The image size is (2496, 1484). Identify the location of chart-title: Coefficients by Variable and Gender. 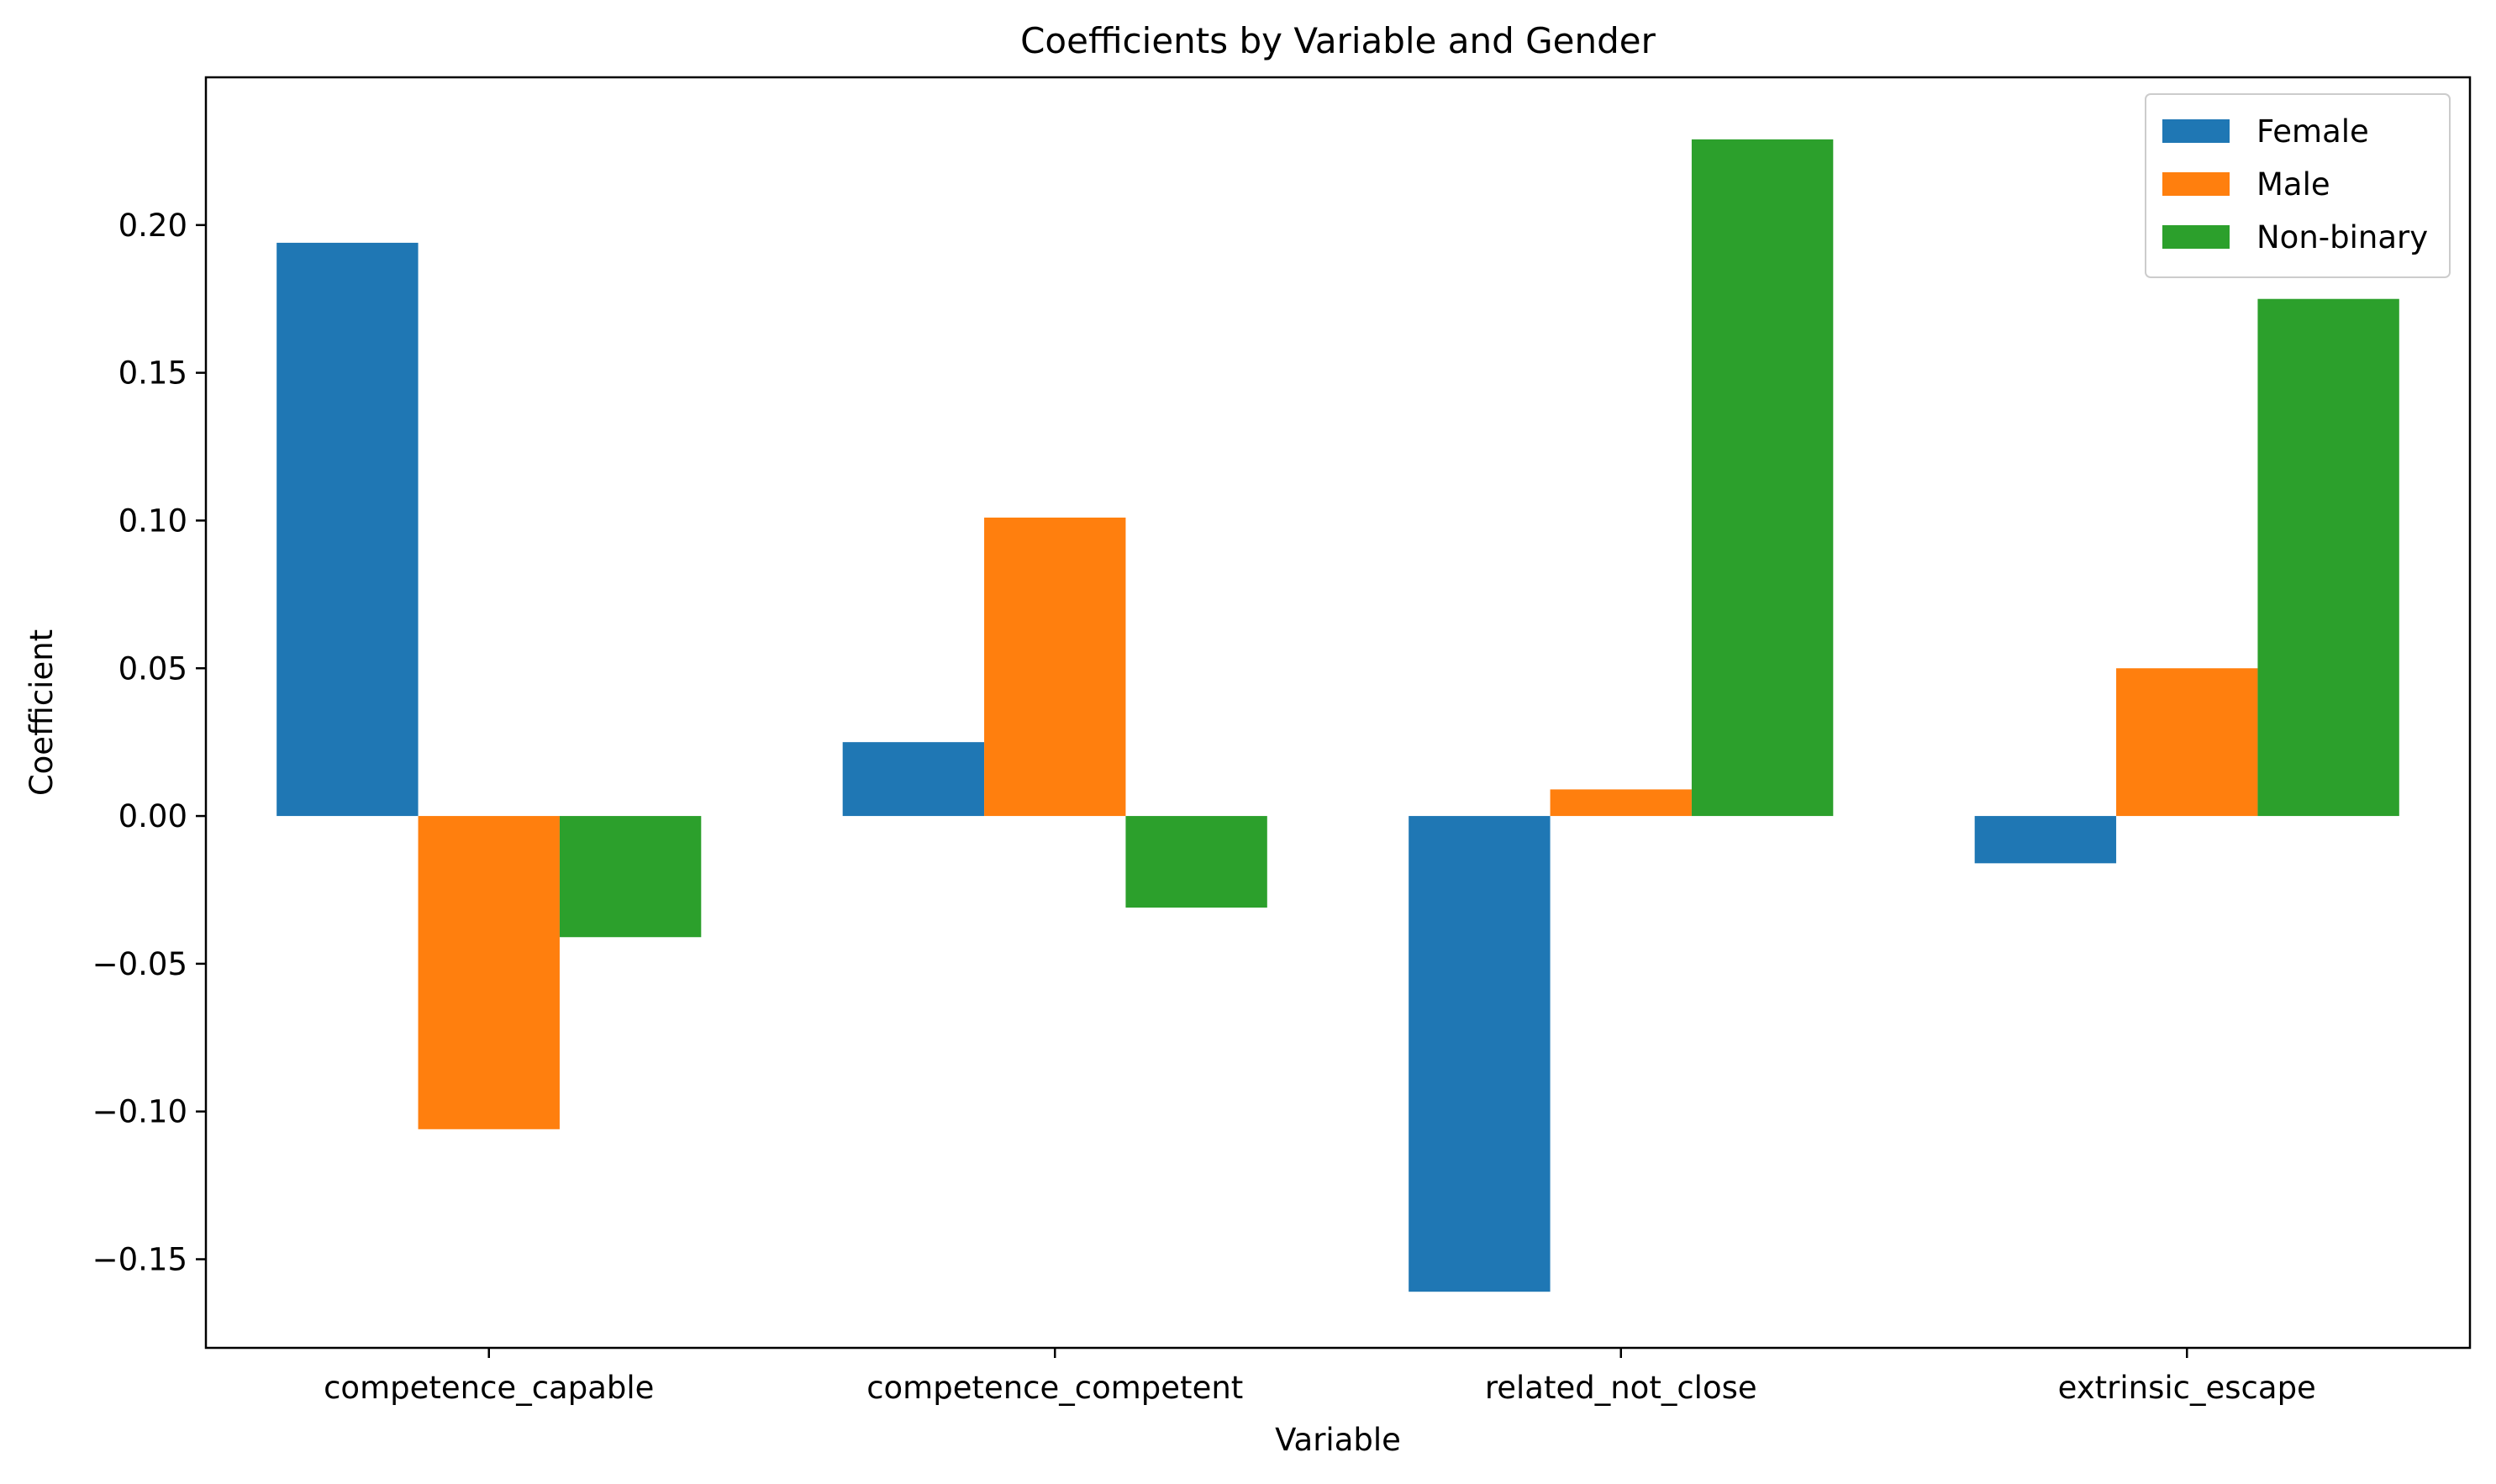
(1338, 41).